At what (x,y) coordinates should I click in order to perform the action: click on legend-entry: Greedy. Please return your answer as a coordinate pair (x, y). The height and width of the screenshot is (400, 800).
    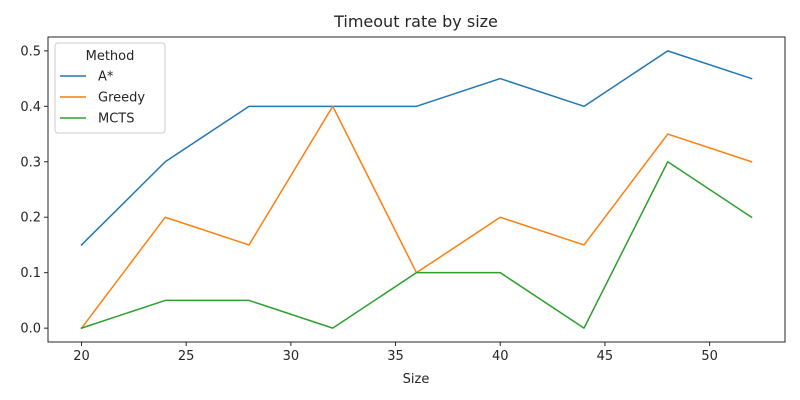
    Looking at the image, I should click on (121, 98).